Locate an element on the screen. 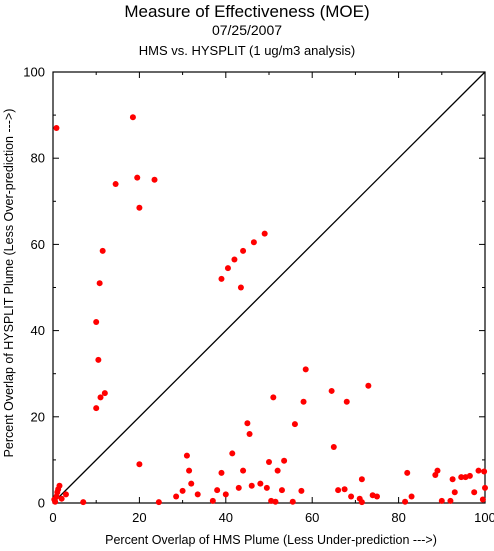 This screenshot has height=551, width=494. x-tick-label: 100 is located at coordinates (484, 517).